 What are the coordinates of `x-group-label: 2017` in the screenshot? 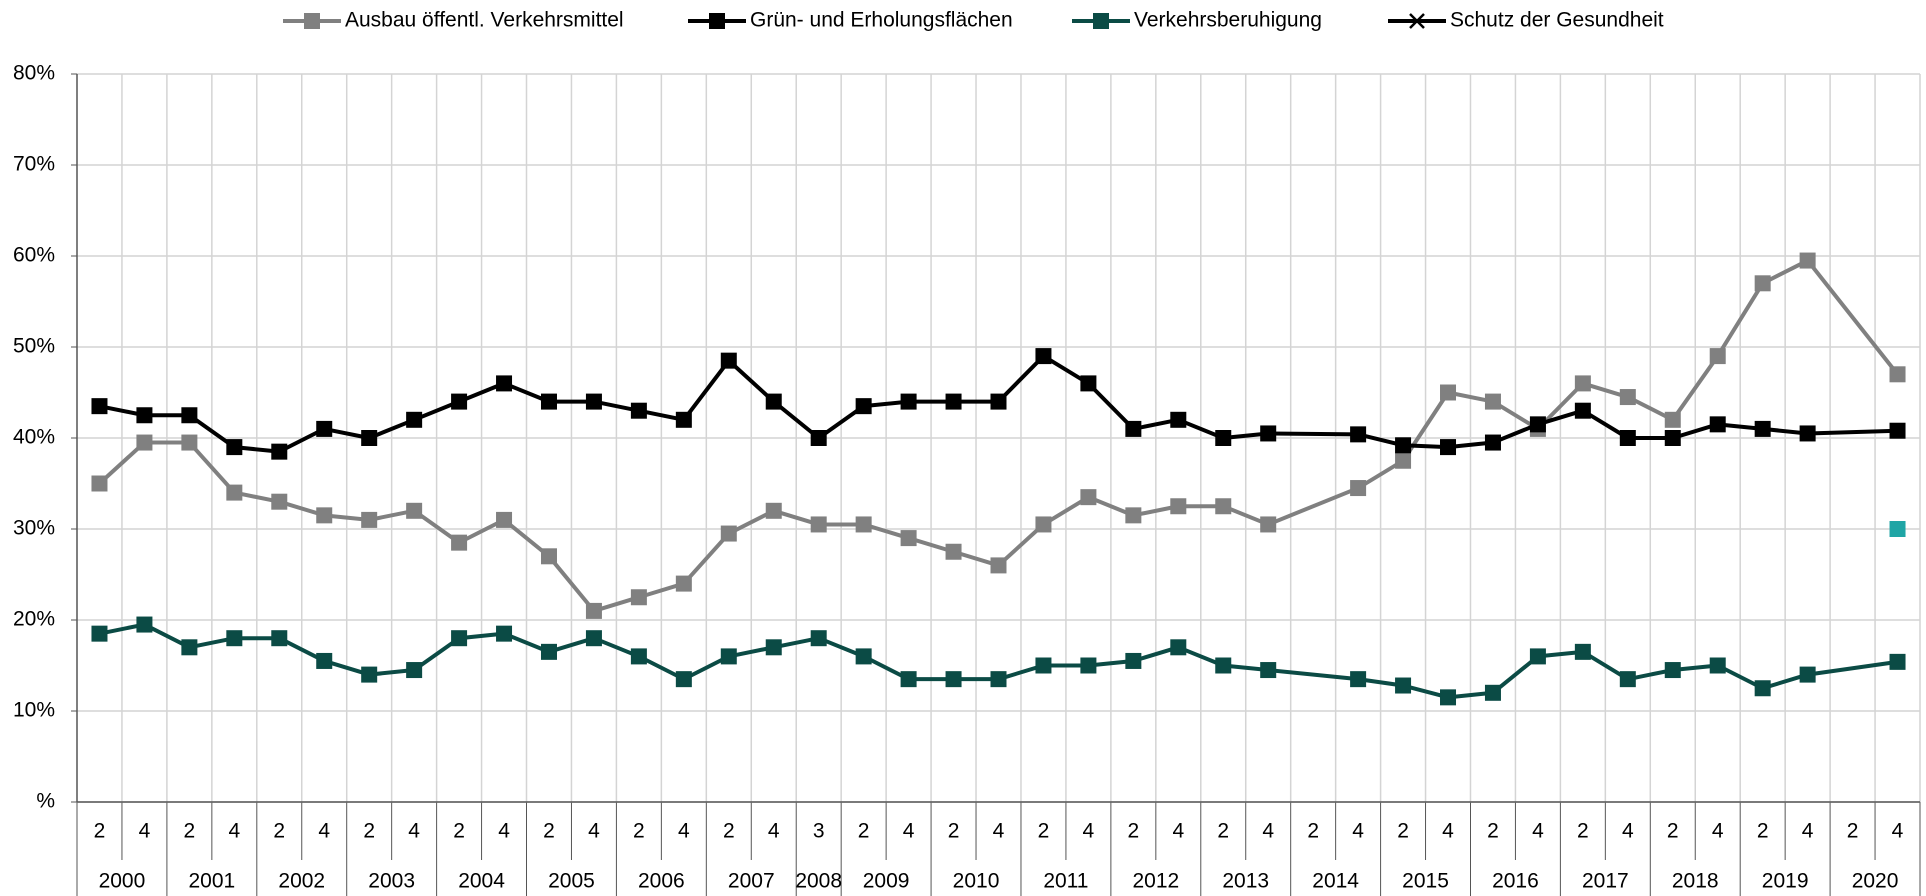 It's located at (1605, 881).